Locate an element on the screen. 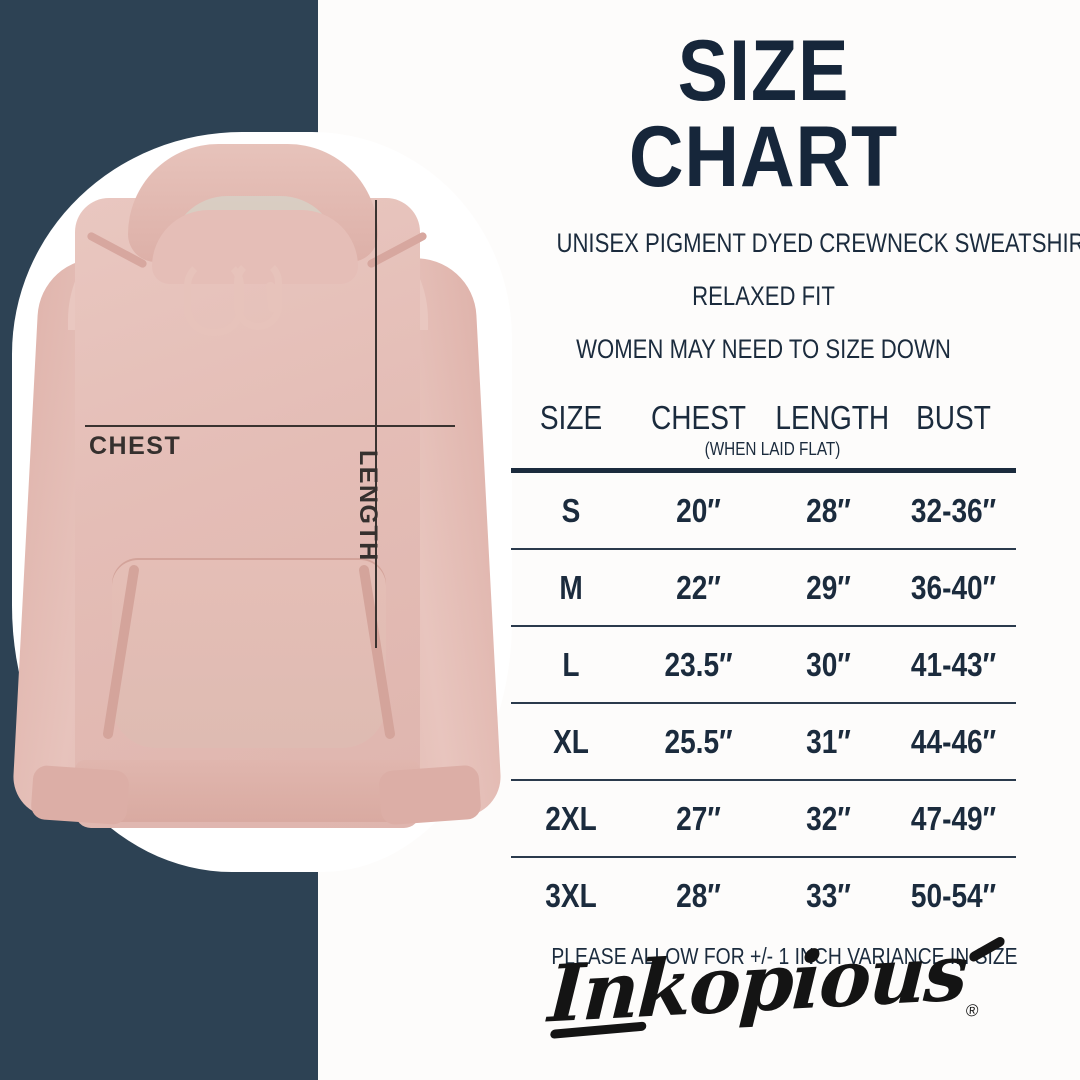 This screenshot has height=1080, width=1080. cell-size: L is located at coordinates (571, 664).